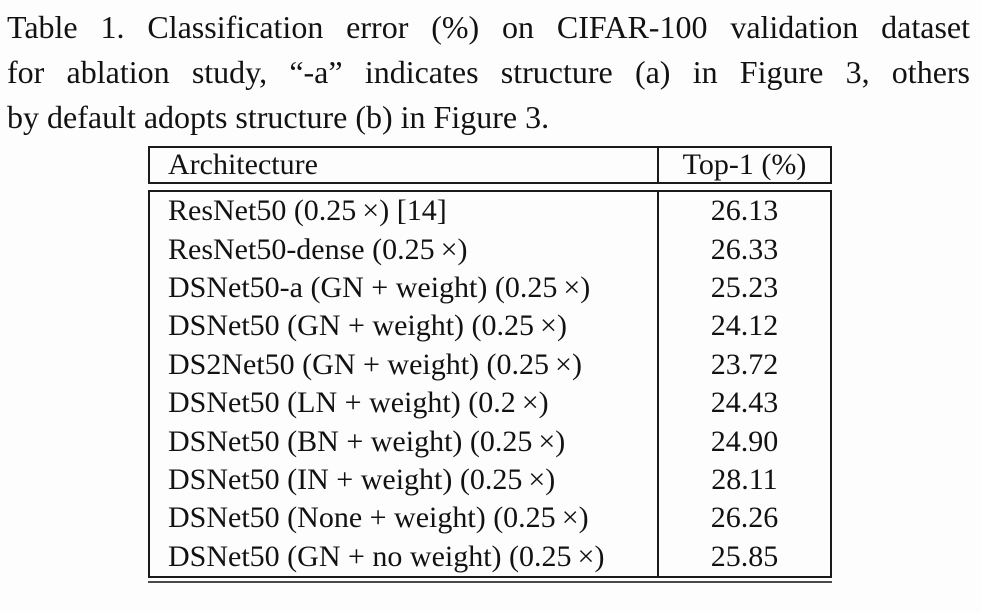 This screenshot has height=612, width=981. I want to click on column-header-top1: Top-1 (%), so click(744, 164).